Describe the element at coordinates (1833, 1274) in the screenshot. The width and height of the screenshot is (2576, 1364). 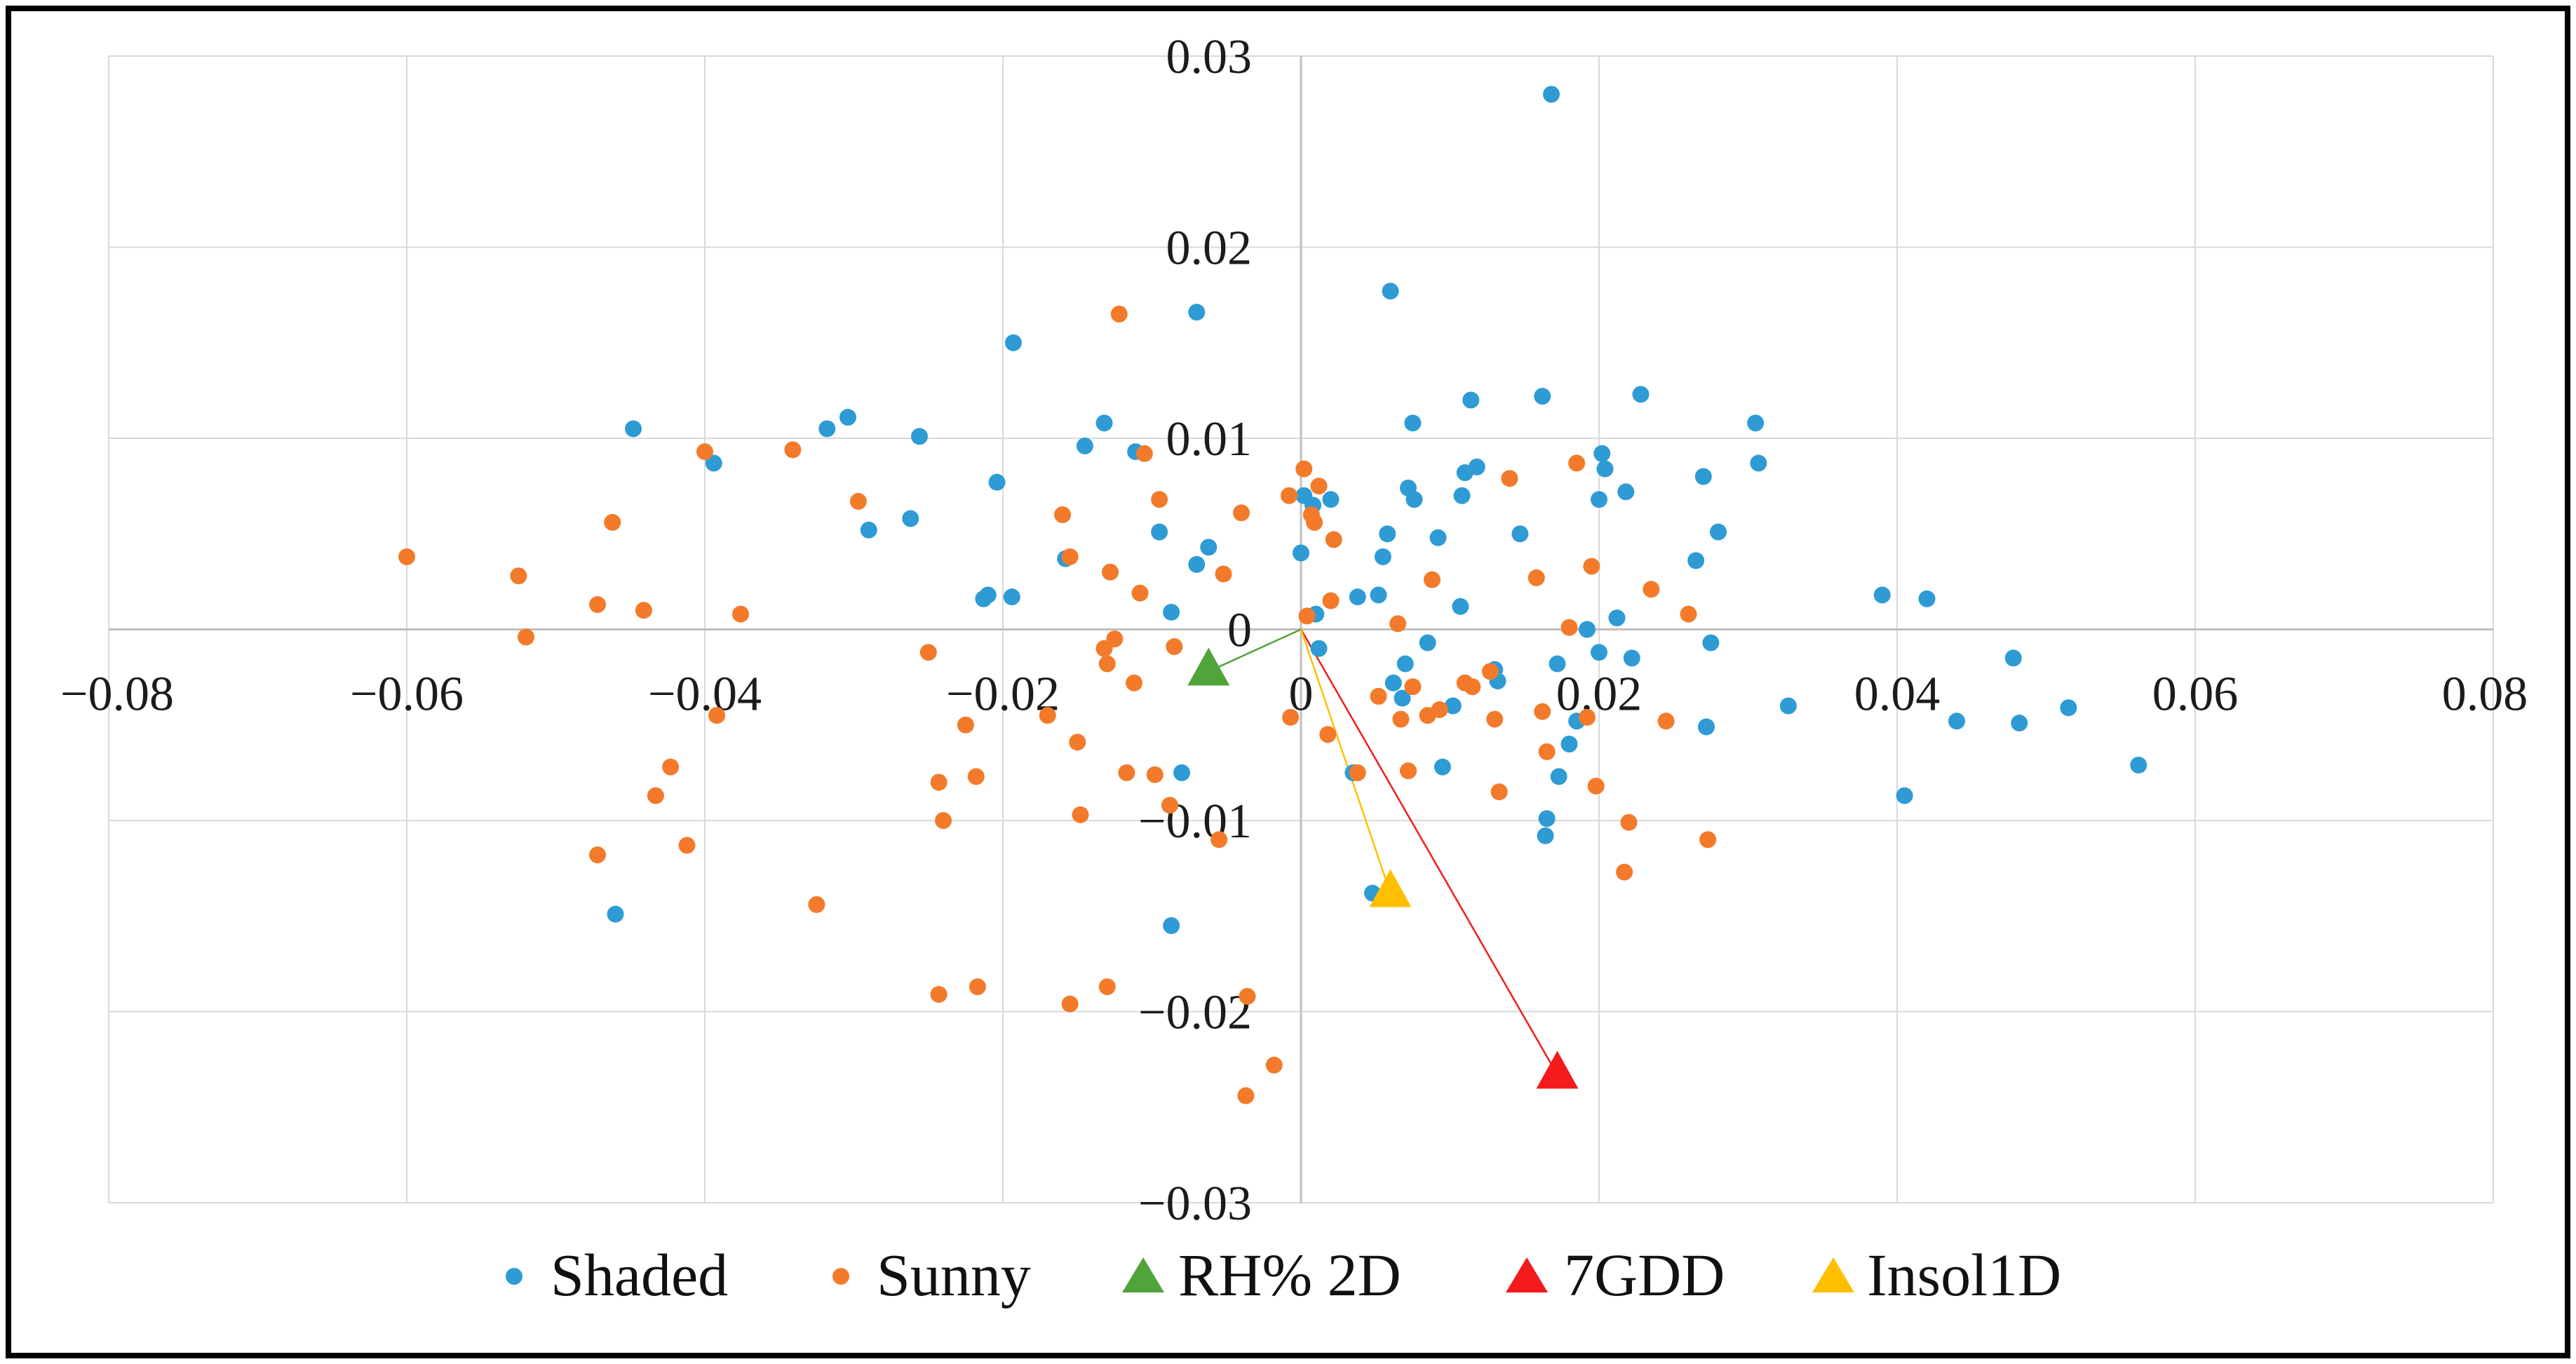
I see `legend-marker-insol1d` at that location.